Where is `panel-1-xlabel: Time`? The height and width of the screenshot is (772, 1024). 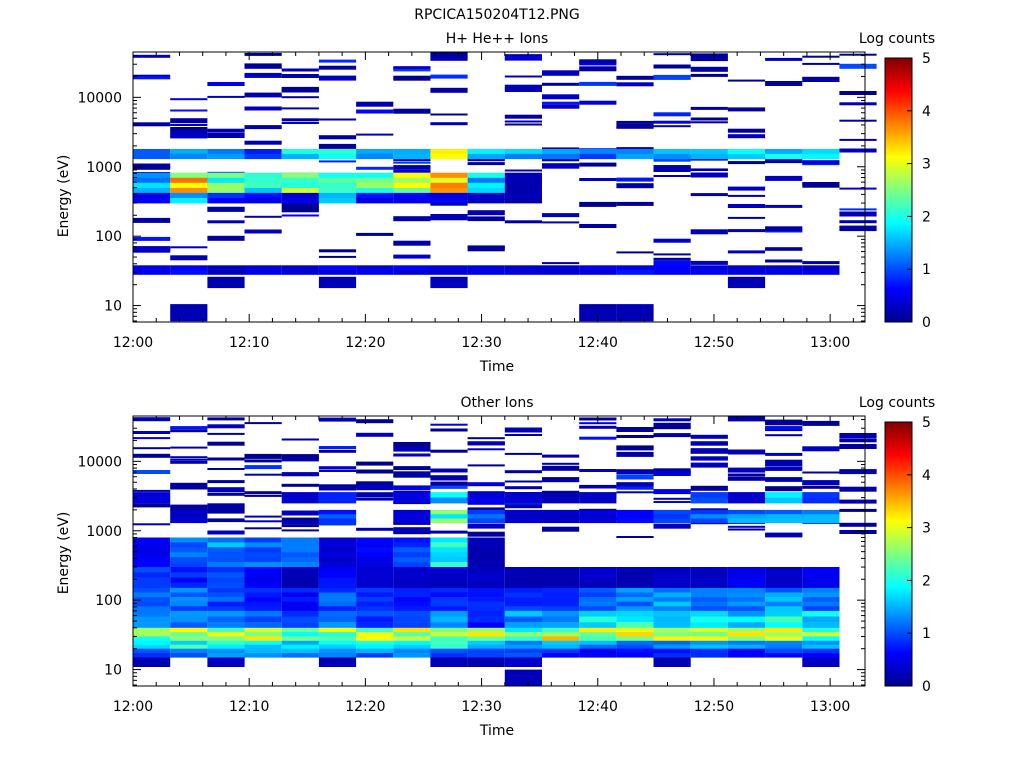
panel-1-xlabel: Time is located at coordinates (496, 367).